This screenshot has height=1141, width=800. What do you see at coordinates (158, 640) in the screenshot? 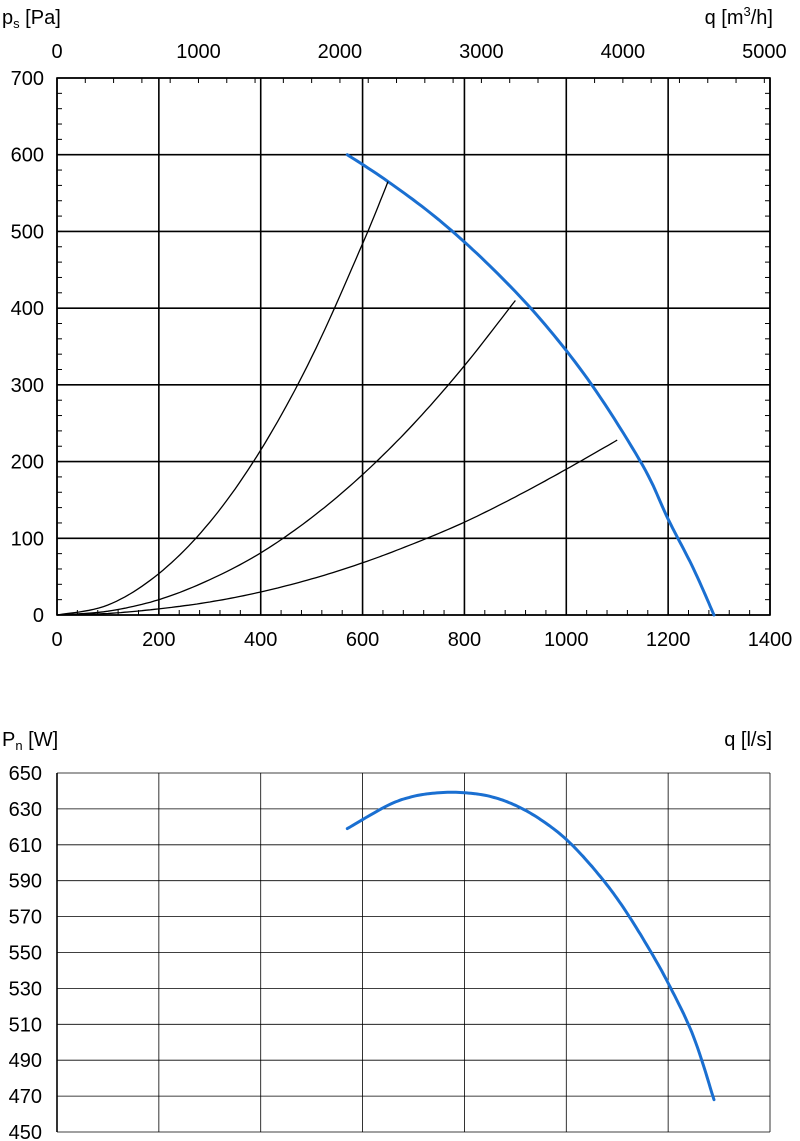
I see `pressure-x-tick-label: 200` at bounding box center [158, 640].